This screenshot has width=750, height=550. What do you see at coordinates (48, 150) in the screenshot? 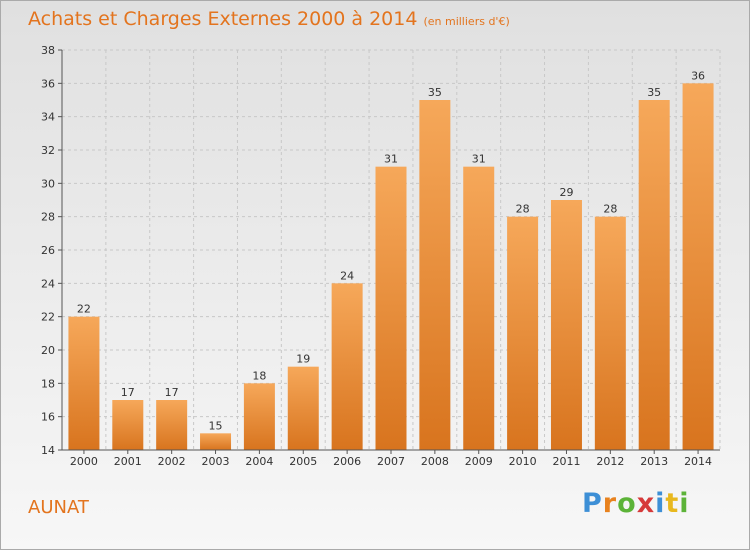
I see `y-tick-label: 32` at bounding box center [48, 150].